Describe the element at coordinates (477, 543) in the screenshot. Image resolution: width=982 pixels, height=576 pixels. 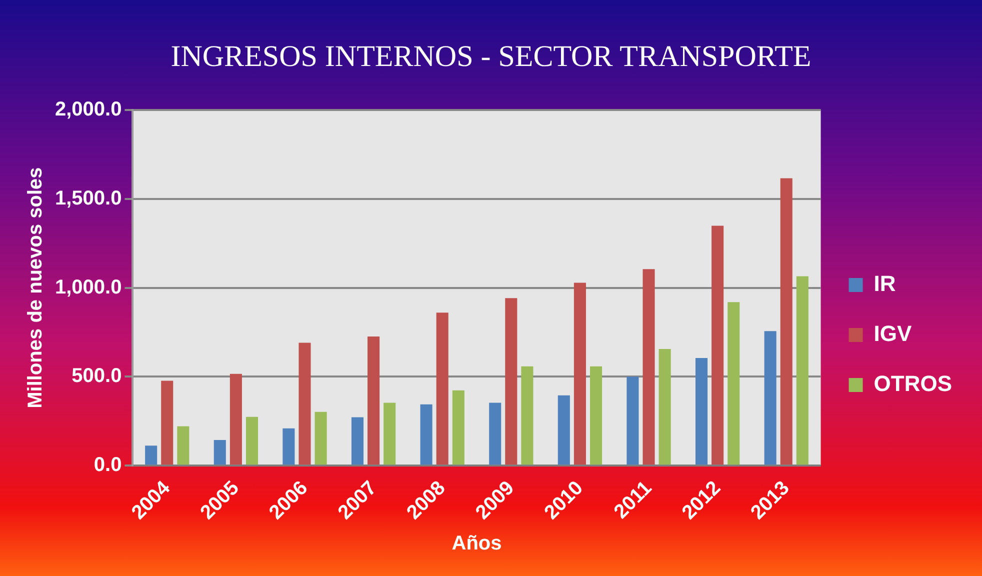
I see `x-axis-title: Años` at that location.